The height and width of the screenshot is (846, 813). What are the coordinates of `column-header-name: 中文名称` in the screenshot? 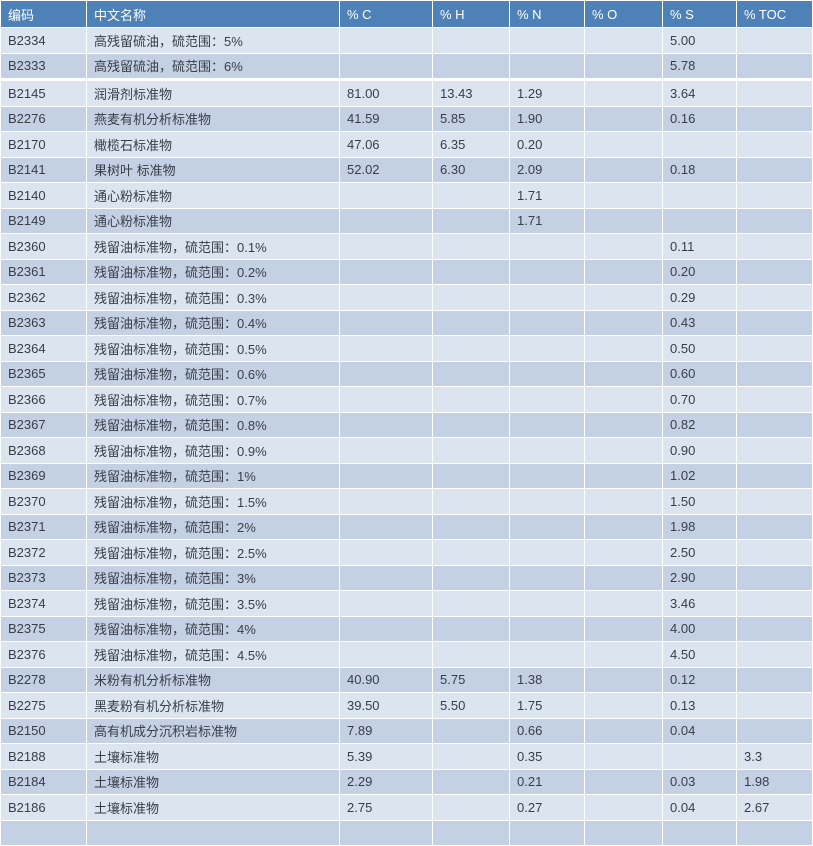 It's located at (213, 14).